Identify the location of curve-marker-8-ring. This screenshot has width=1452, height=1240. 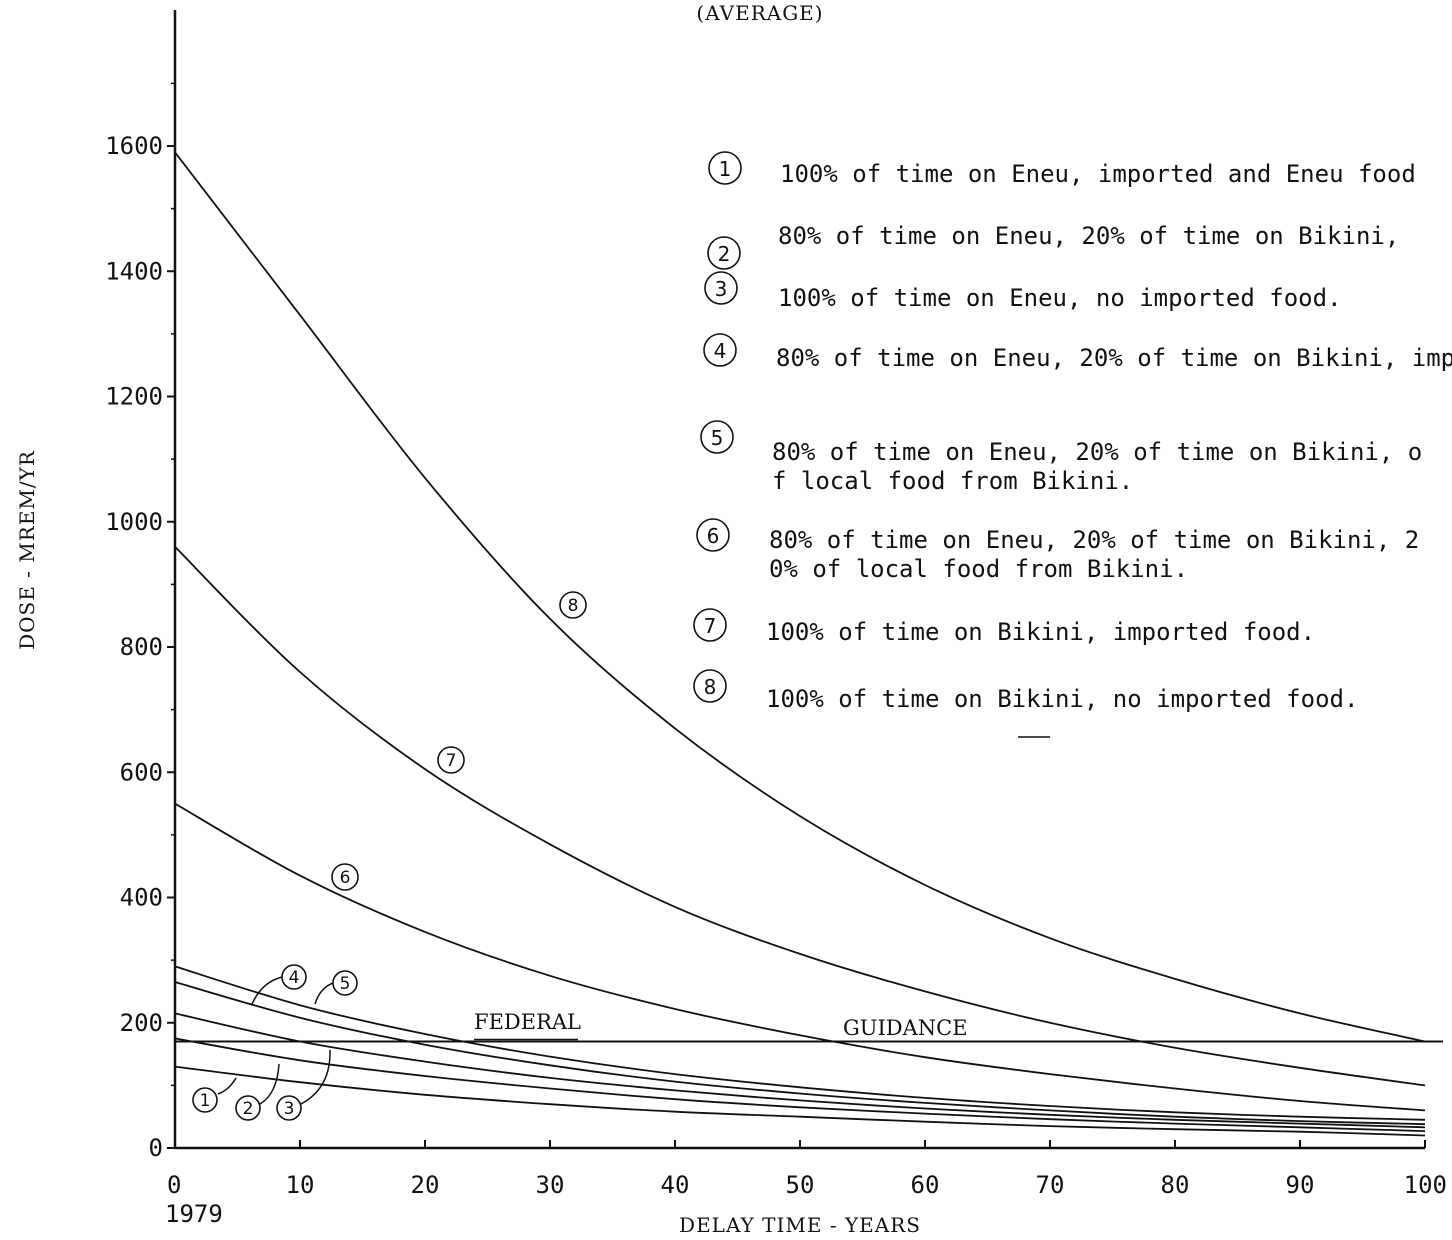
(573, 605).